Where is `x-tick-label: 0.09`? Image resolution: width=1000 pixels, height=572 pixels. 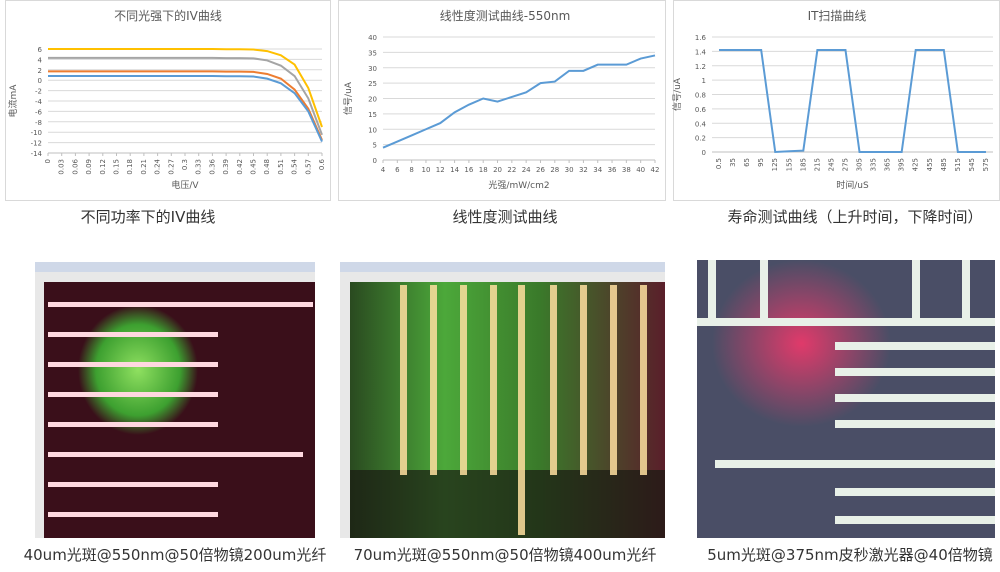 x-tick-label: 0.09 is located at coordinates (89, 167).